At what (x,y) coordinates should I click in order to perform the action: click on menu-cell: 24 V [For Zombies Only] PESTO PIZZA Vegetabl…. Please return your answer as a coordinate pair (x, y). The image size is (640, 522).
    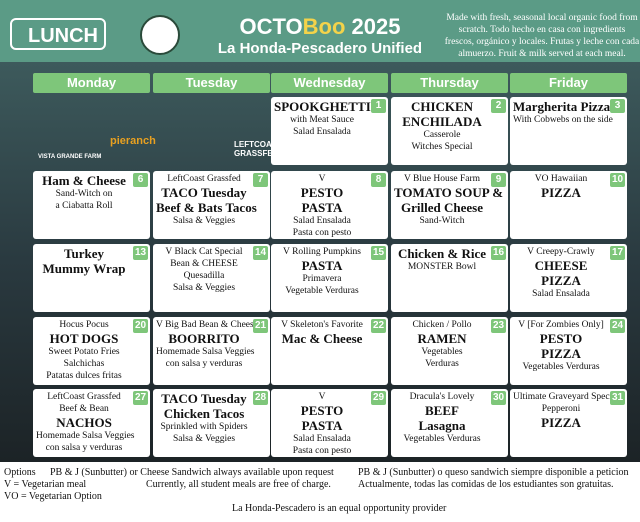
    Looking at the image, I should click on (568, 351).